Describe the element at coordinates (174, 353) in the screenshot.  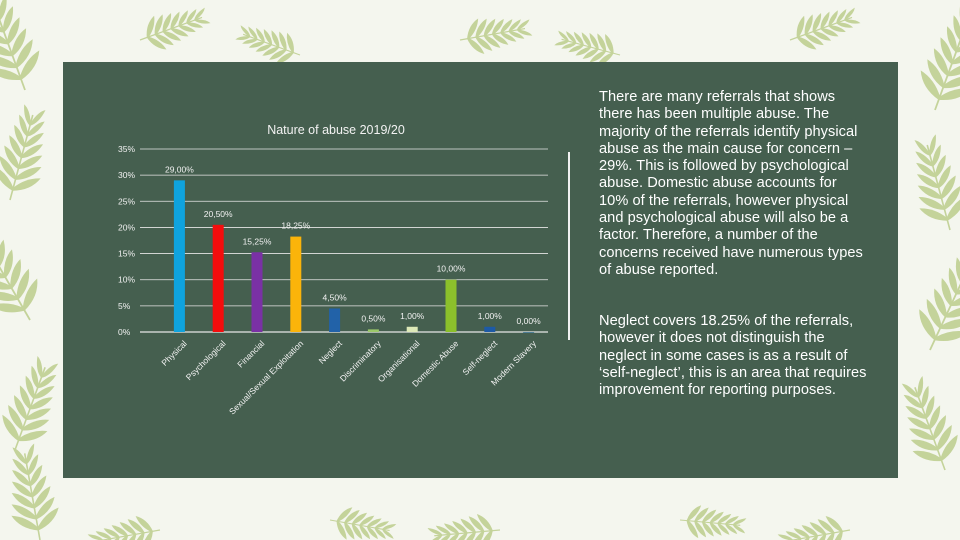
I see `x-tick-label: Physical` at that location.